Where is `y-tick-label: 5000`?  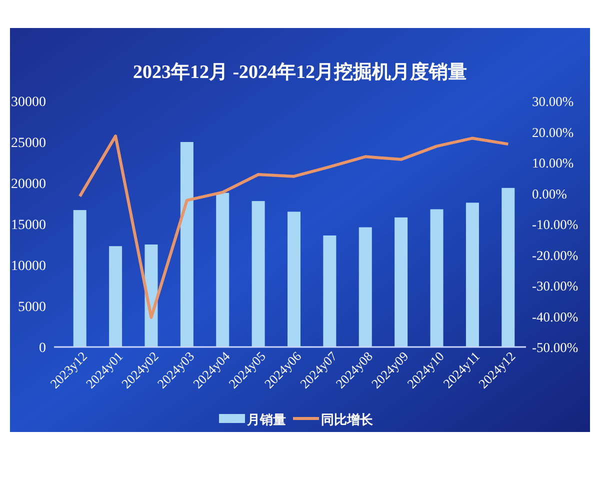
y-tick-label: 5000 is located at coordinates (32, 307).